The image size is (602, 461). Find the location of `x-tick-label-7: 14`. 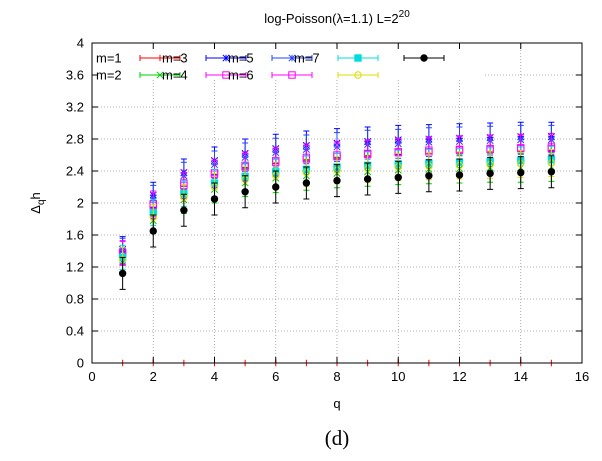

x-tick-label-7: 14 is located at coordinates (521, 376).